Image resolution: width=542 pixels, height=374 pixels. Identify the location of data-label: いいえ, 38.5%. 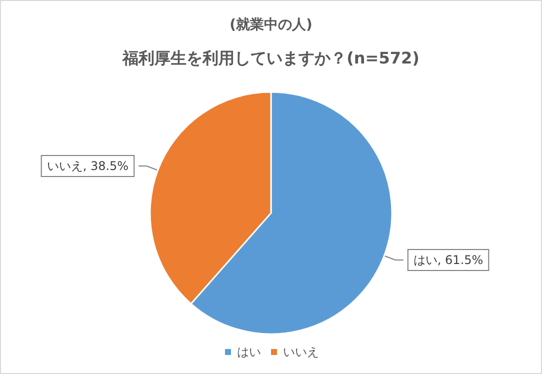
(87, 165).